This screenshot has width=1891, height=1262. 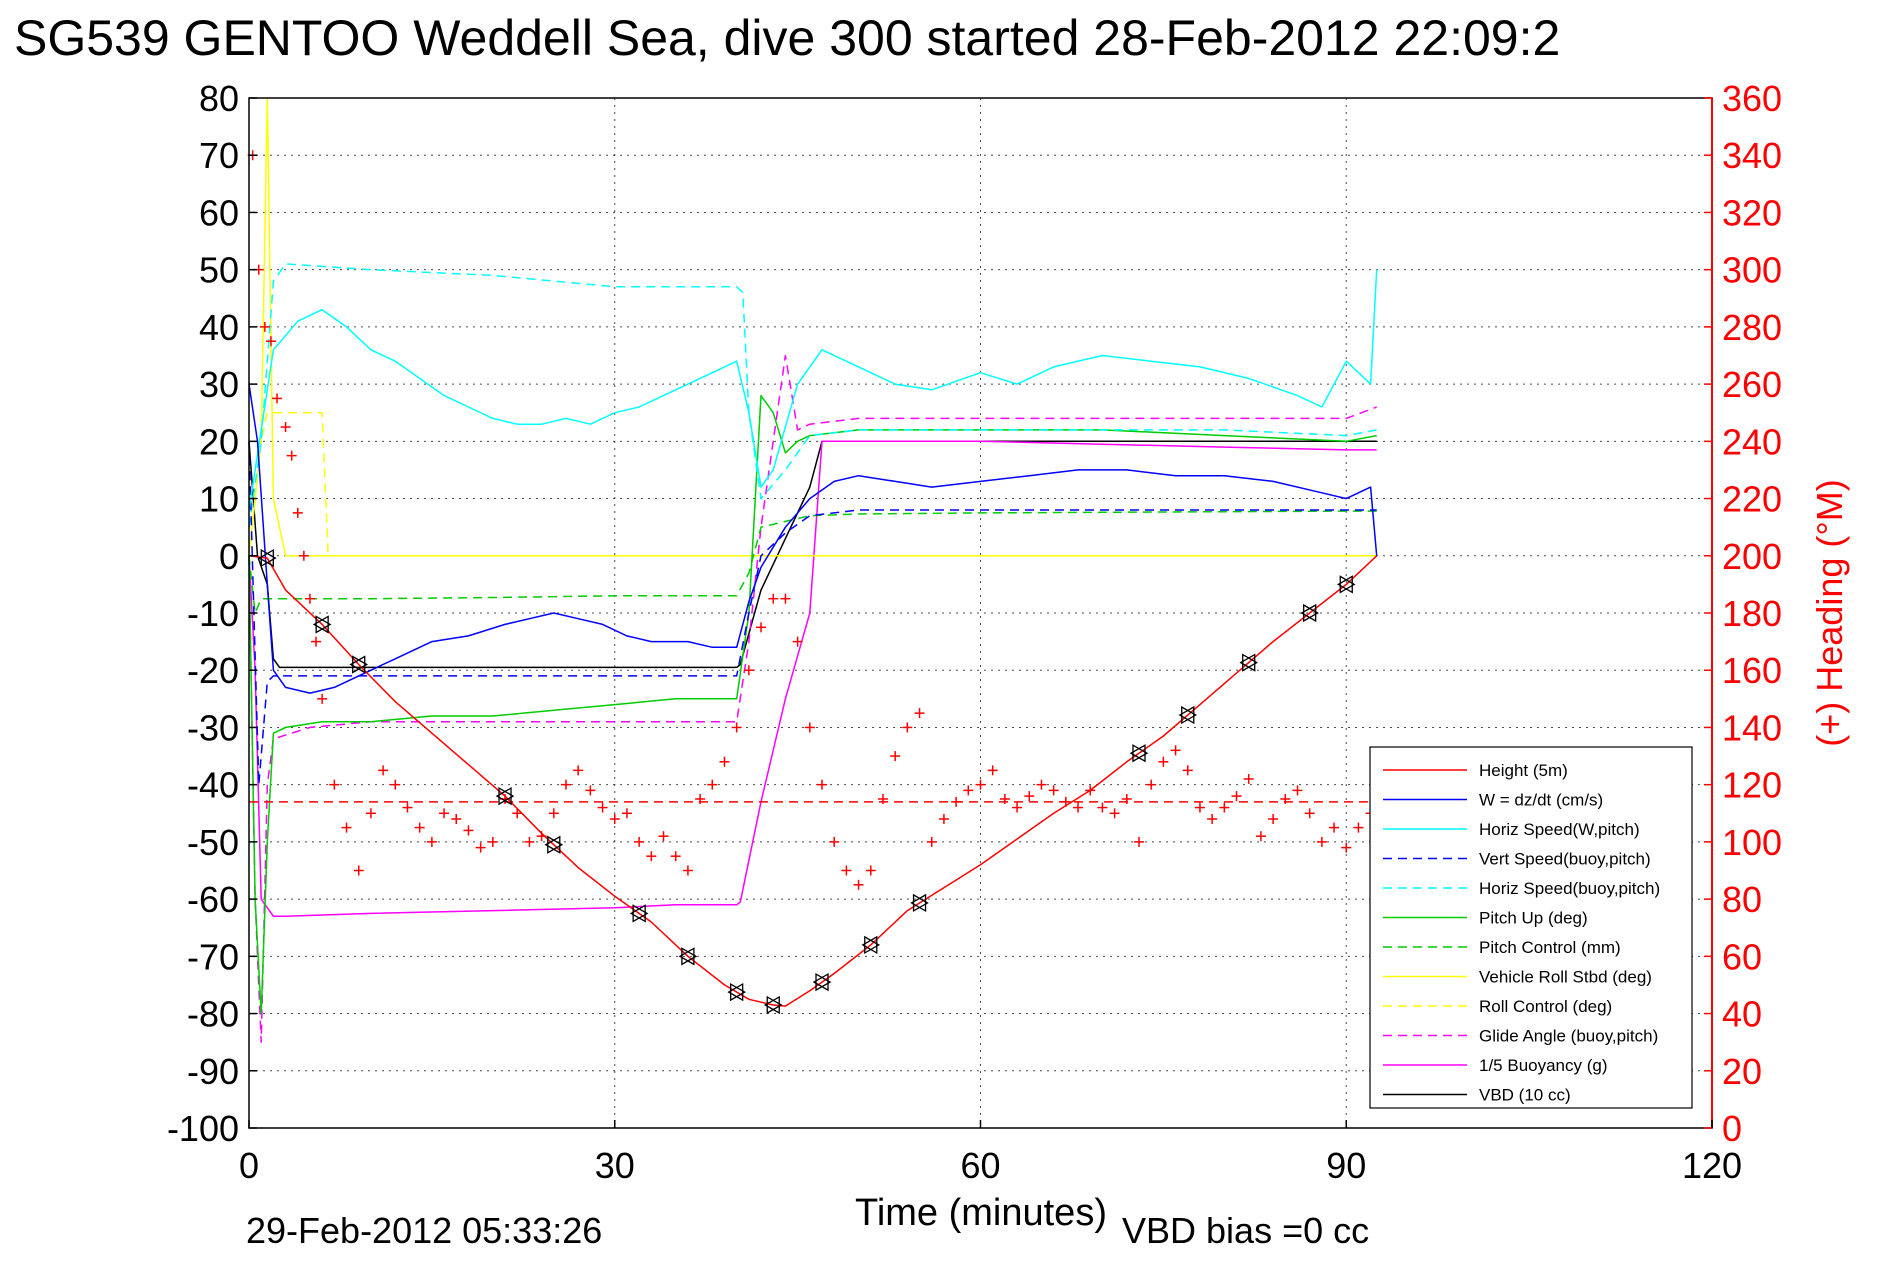 What do you see at coordinates (1565, 977) in the screenshot?
I see `legend-label: Vehicle Roll Stbd (deg)` at bounding box center [1565, 977].